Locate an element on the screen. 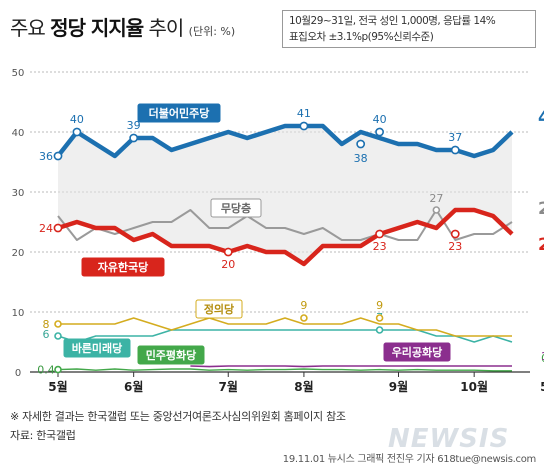 This screenshot has width=544, height=469. data-label-justice-17: 9 is located at coordinates (379, 305).